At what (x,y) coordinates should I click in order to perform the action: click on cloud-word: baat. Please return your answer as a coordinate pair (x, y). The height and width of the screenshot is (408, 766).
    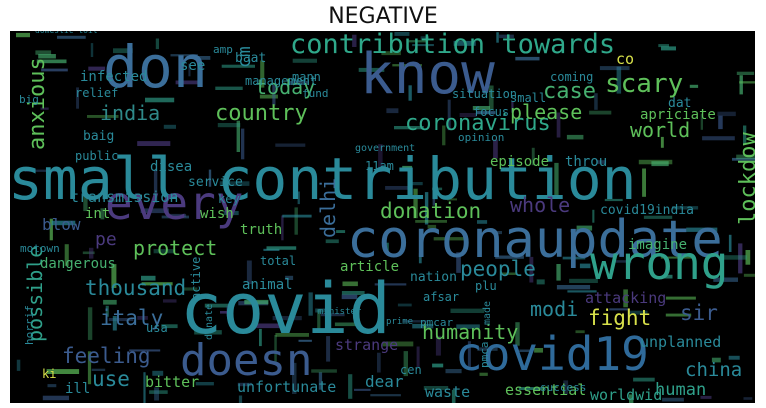
    Looking at the image, I should click on (250, 58).